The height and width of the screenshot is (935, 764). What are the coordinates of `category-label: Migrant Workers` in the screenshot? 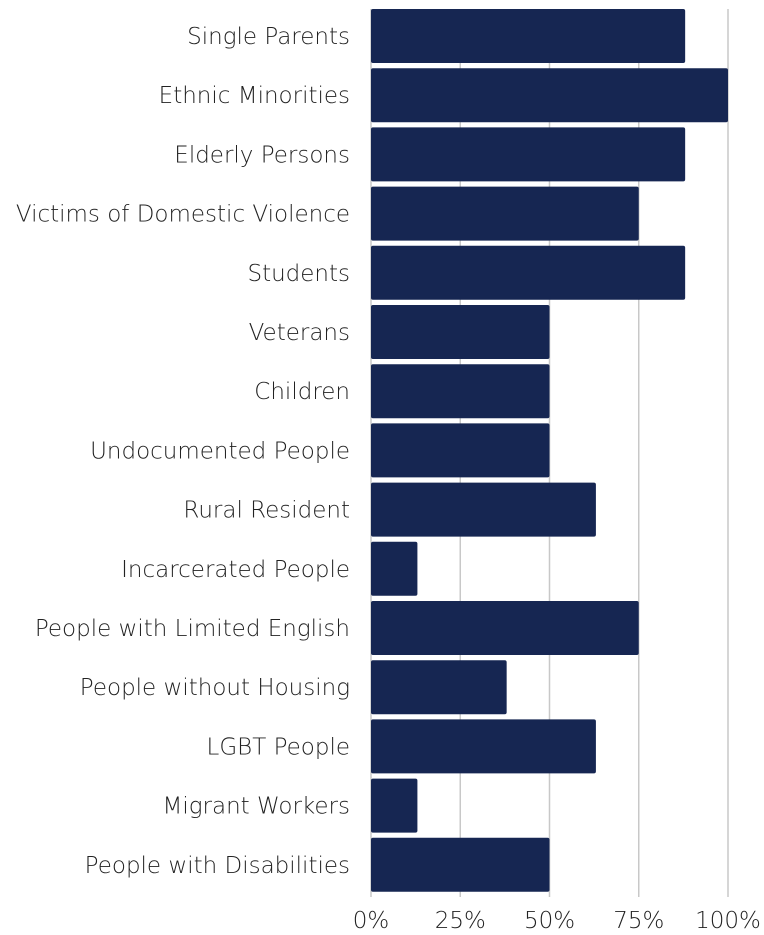 It's located at (256, 807).